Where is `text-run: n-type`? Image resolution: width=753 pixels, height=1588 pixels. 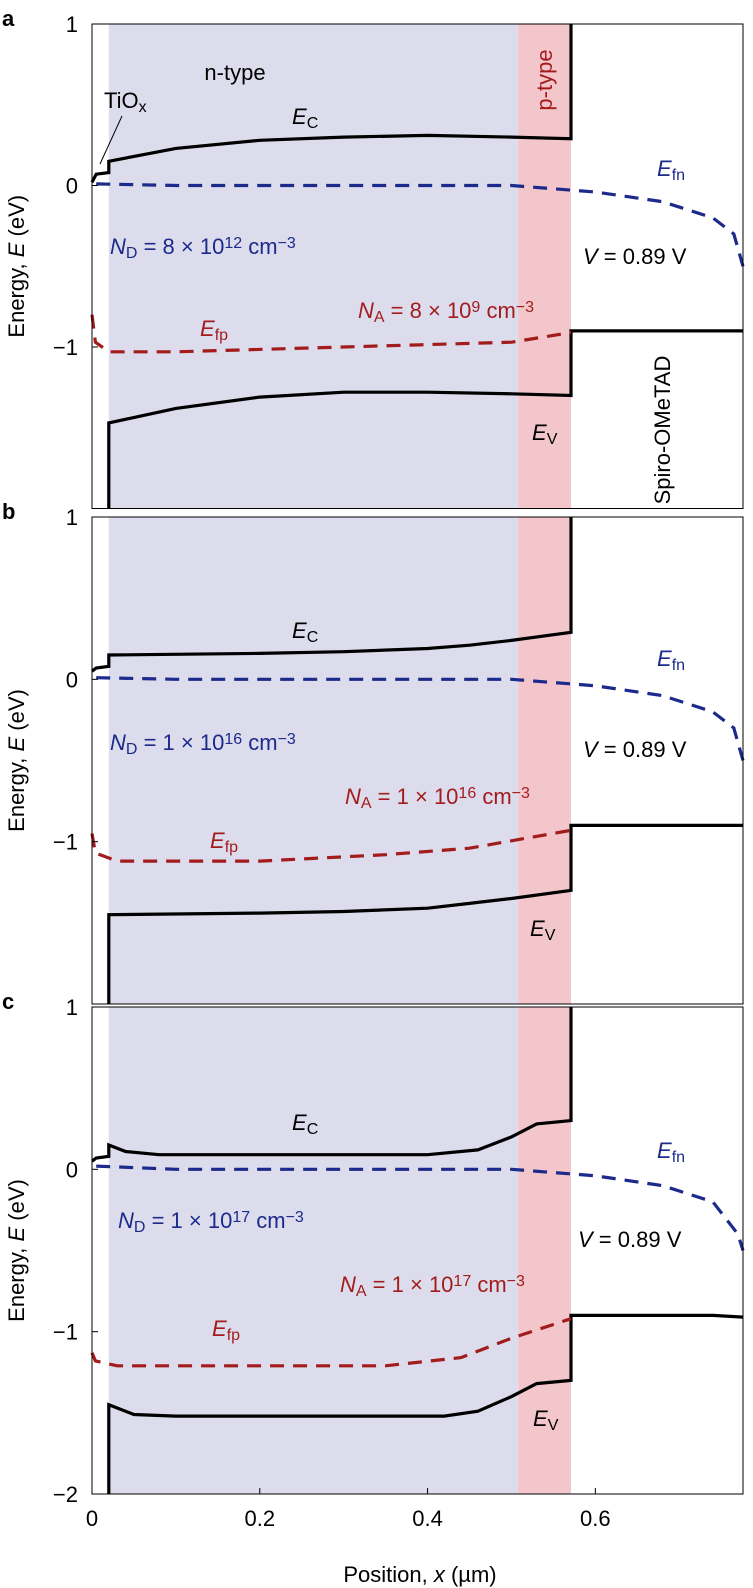
text-run: n-type is located at coordinates (234, 72).